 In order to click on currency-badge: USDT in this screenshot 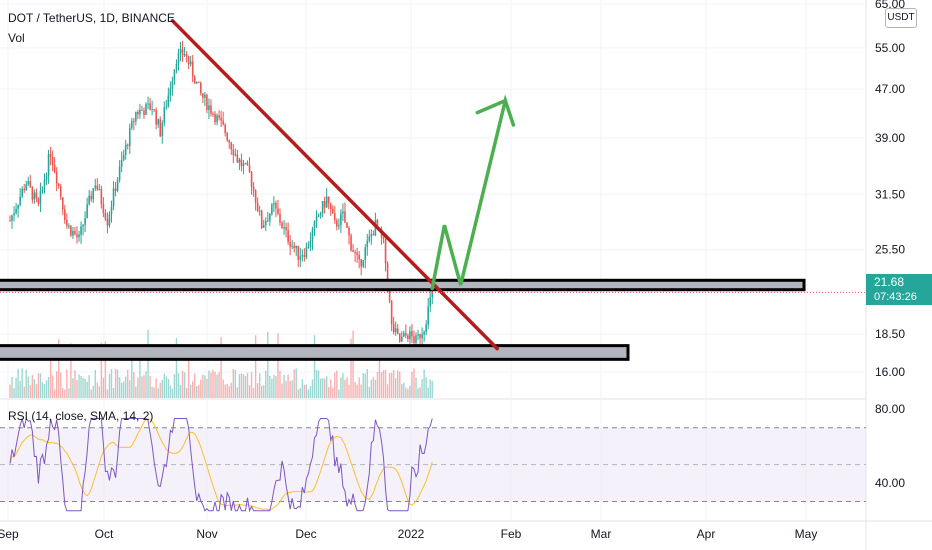, I will do `click(901, 18)`.